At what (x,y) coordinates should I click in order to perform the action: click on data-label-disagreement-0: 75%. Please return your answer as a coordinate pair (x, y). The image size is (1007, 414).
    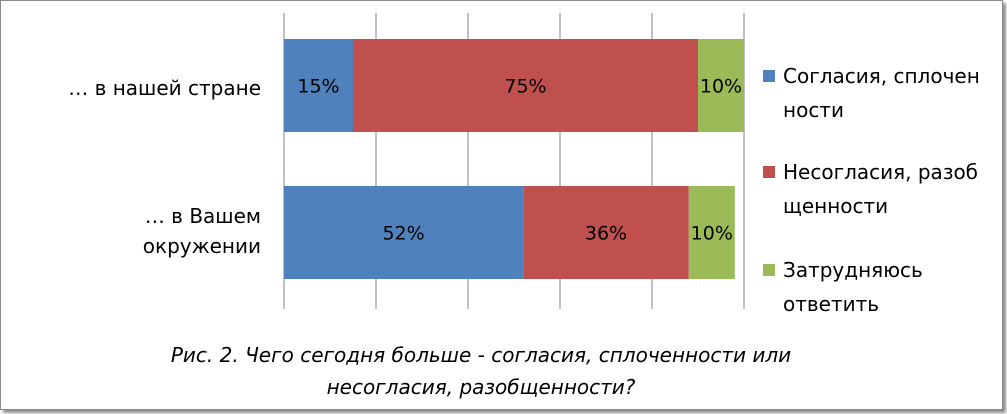
    Looking at the image, I should click on (525, 87).